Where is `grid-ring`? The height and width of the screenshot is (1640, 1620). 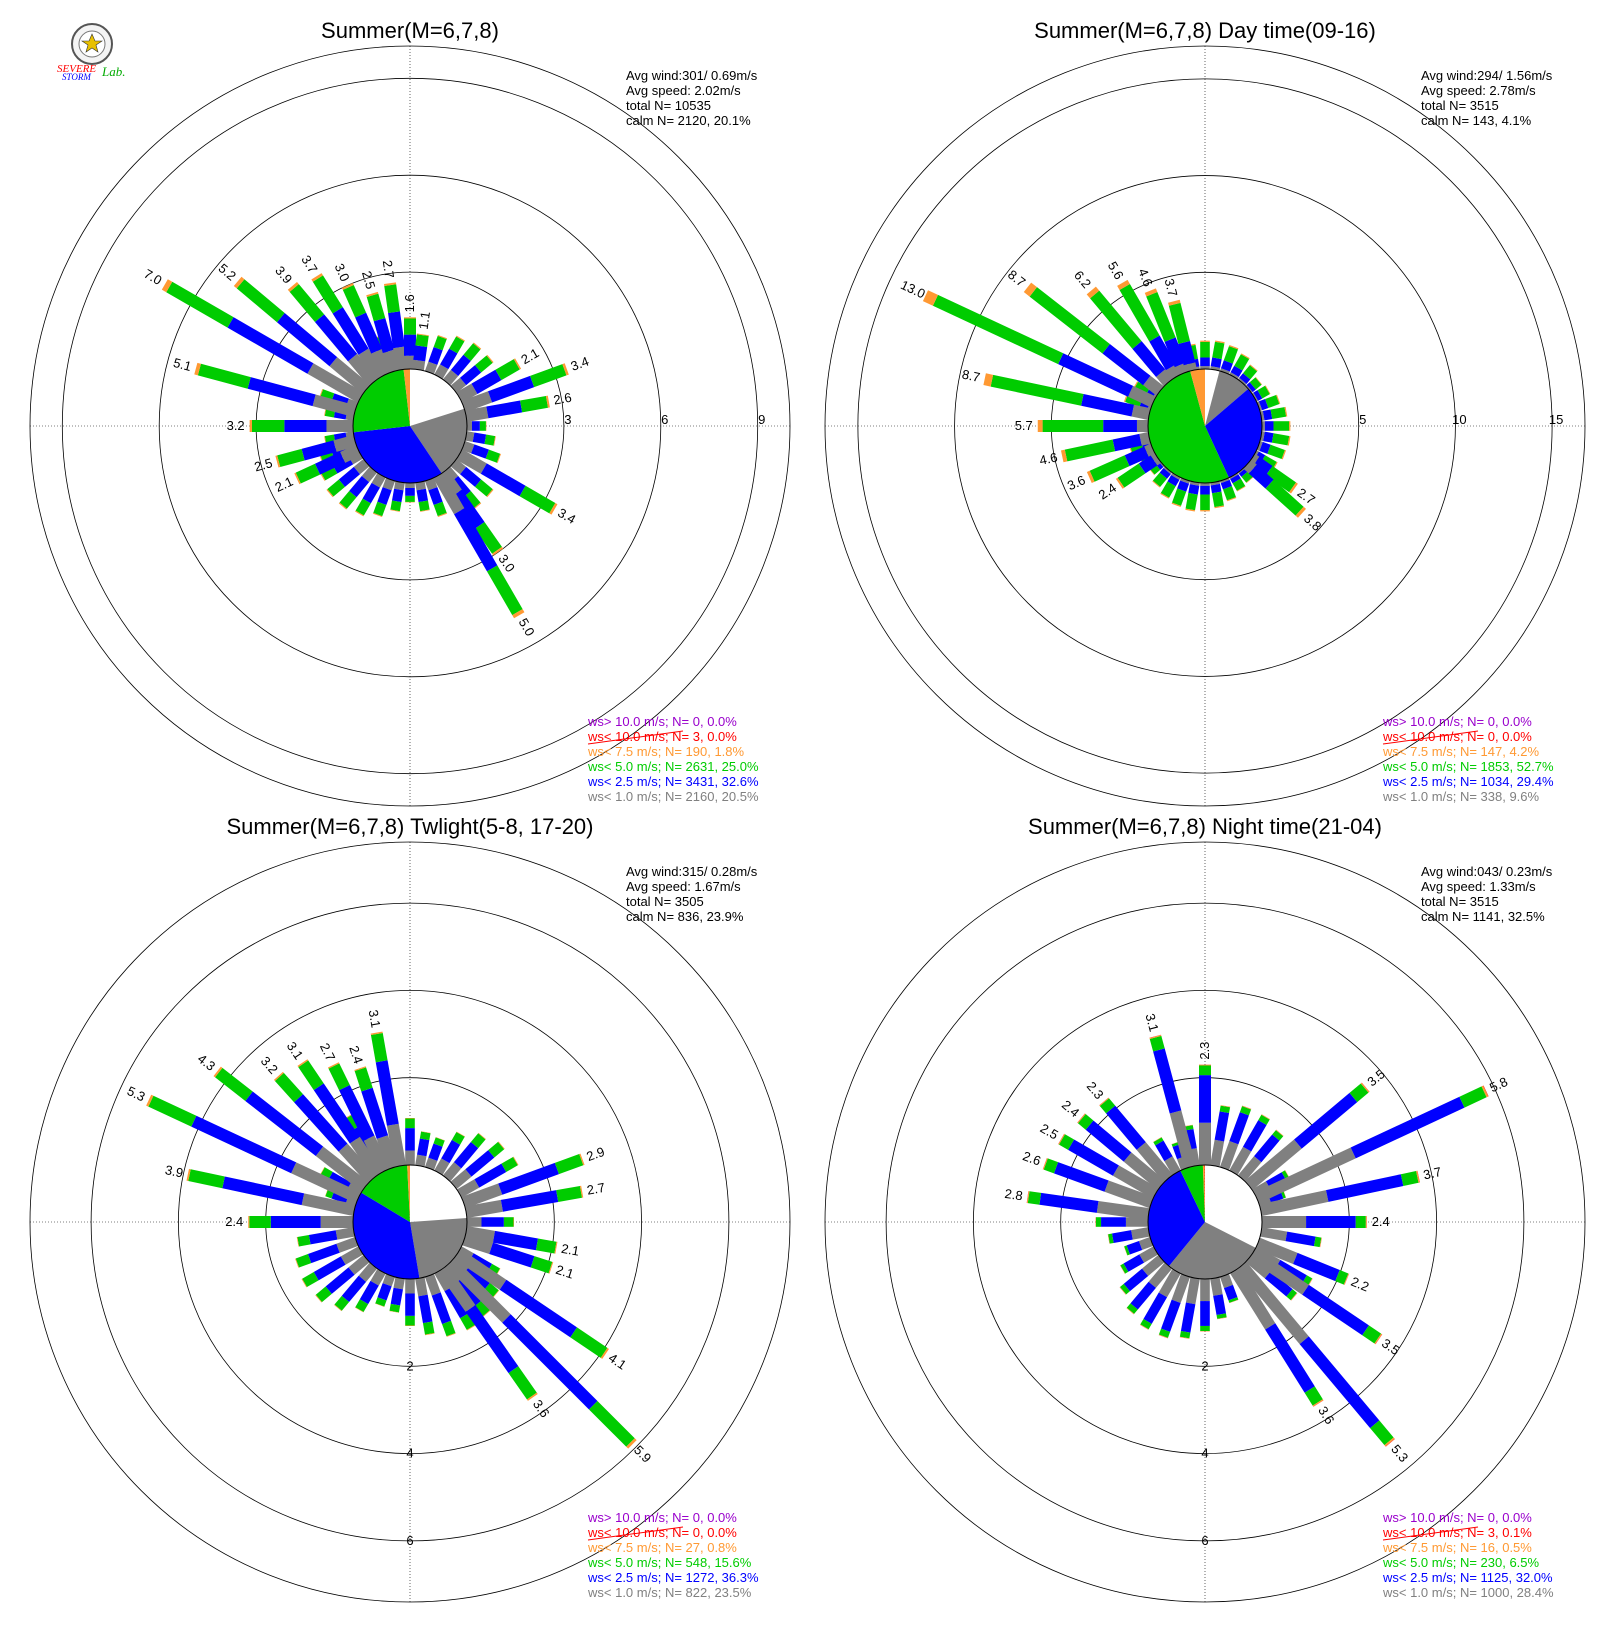
grid-ring is located at coordinates (410, 1222).